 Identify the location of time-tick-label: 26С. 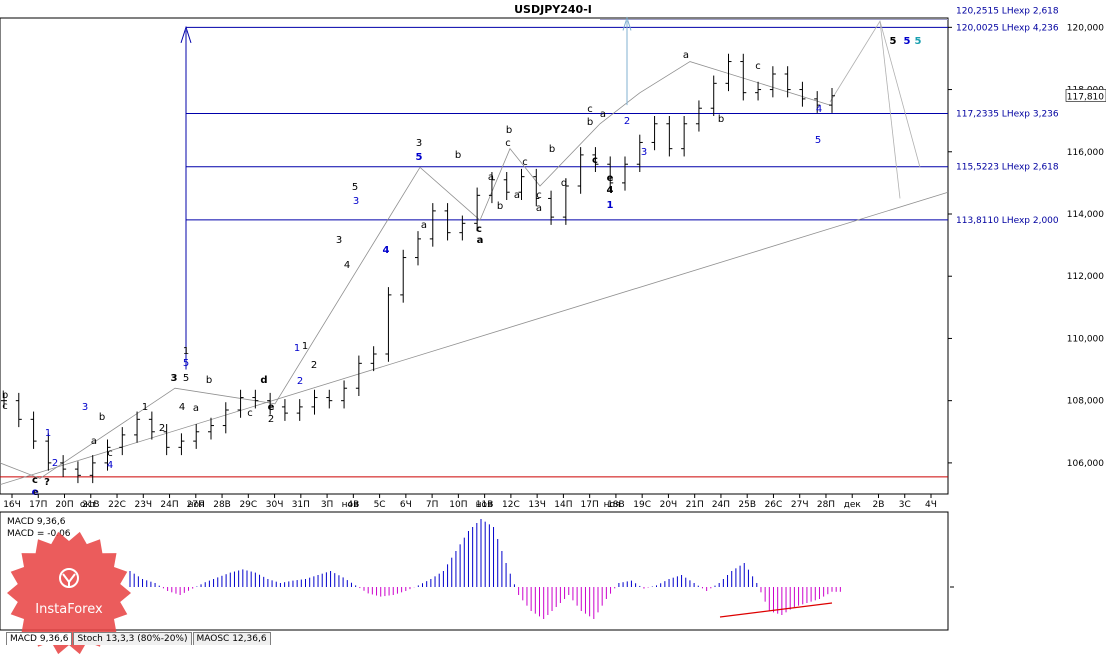
(774, 505).